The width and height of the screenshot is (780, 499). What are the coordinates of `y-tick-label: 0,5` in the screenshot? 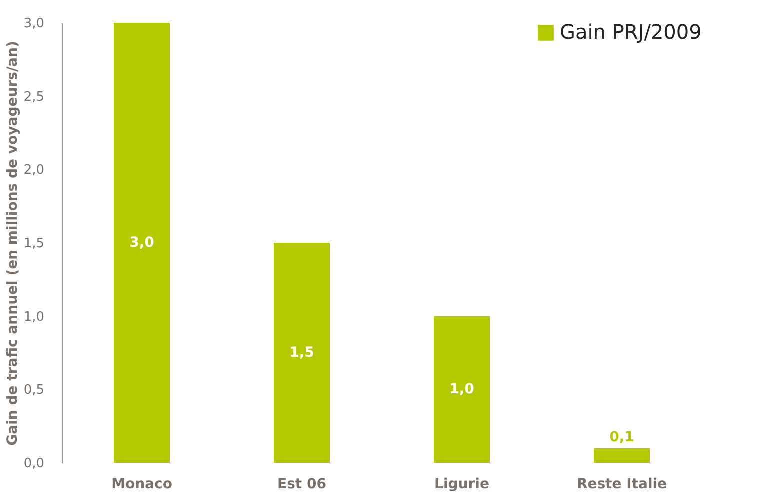 It's located at (34, 390).